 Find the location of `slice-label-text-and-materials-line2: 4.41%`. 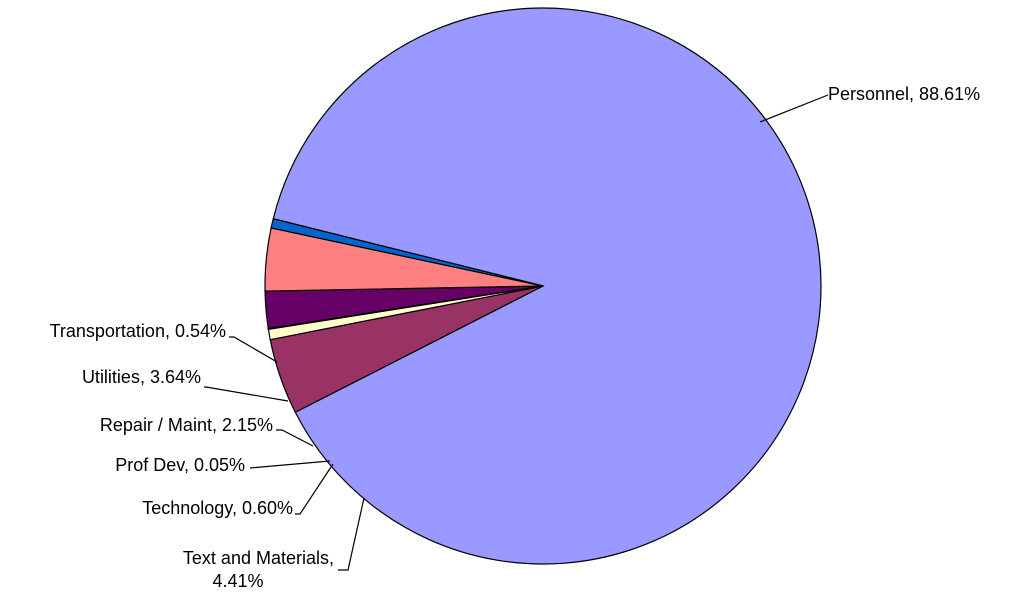

slice-label-text-and-materials-line2: 4.41% is located at coordinates (237, 581).